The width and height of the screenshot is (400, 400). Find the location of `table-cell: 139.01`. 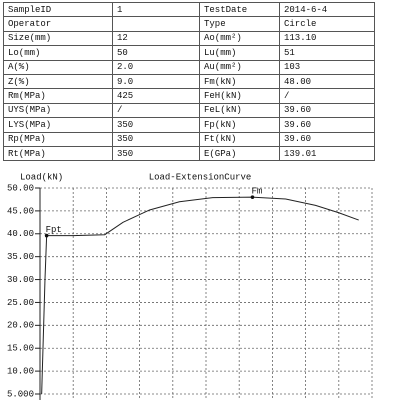

table-cell: 139.01 is located at coordinates (327, 153).